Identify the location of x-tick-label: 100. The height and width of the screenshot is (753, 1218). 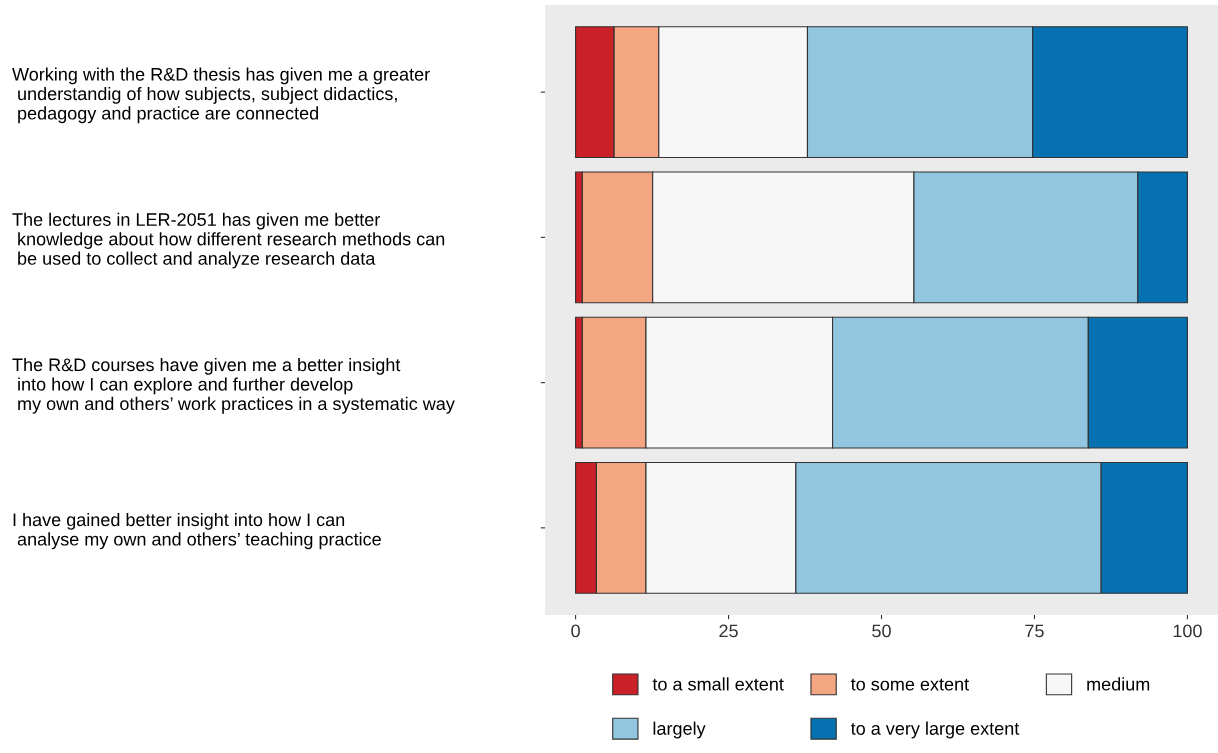
(1187, 631).